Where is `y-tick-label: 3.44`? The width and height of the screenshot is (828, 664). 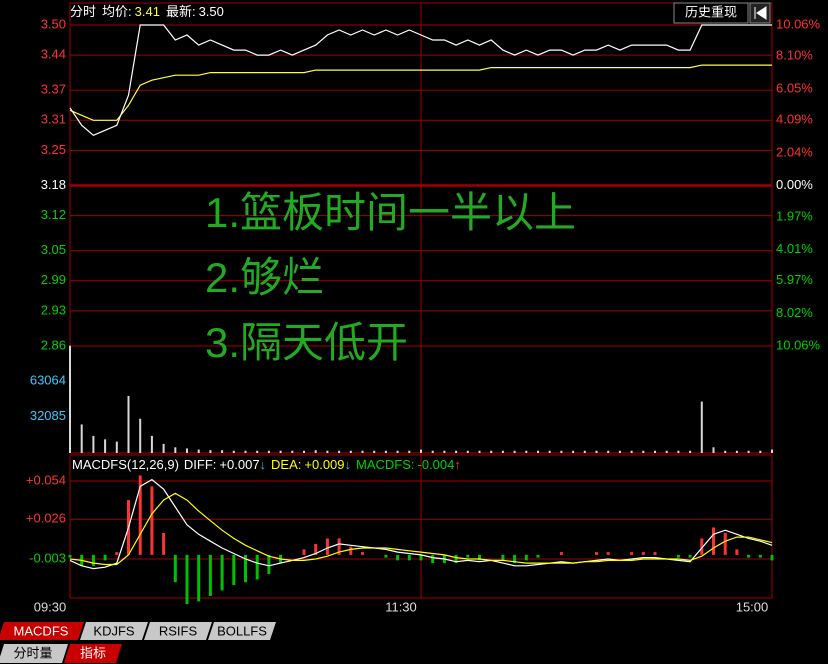
y-tick-label: 3.44 is located at coordinates (53, 54).